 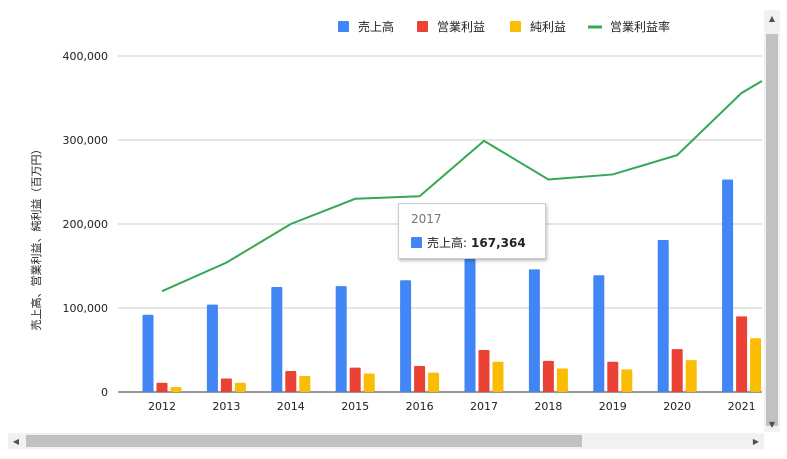 What do you see at coordinates (355, 406) in the screenshot?
I see `x-tick-label: 2015` at bounding box center [355, 406].